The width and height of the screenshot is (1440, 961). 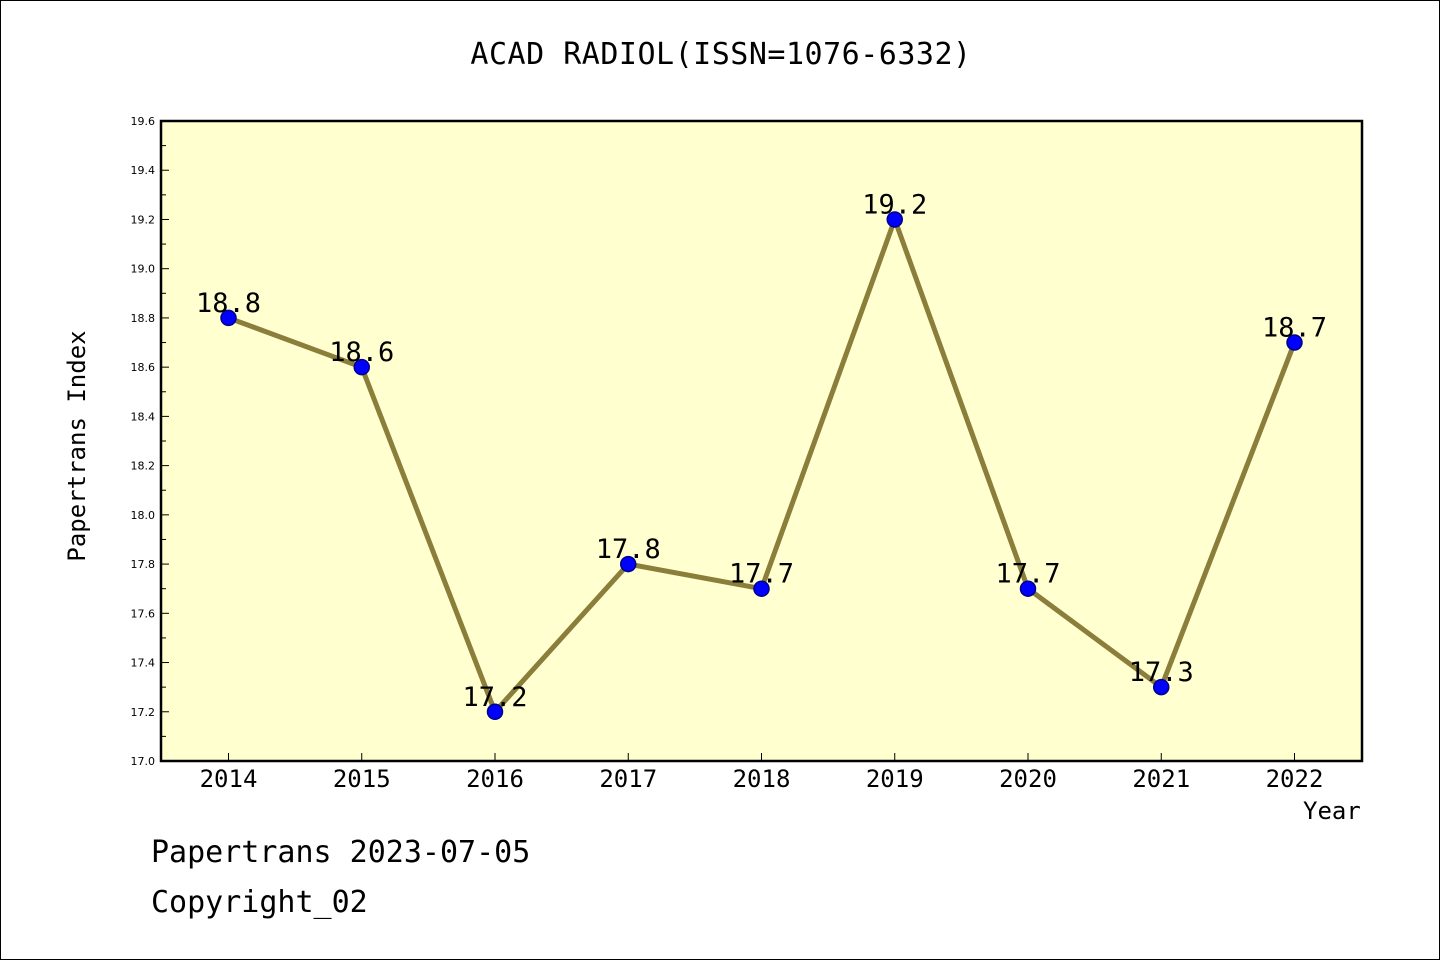 I want to click on data-label: 18.6, so click(x=361, y=352).